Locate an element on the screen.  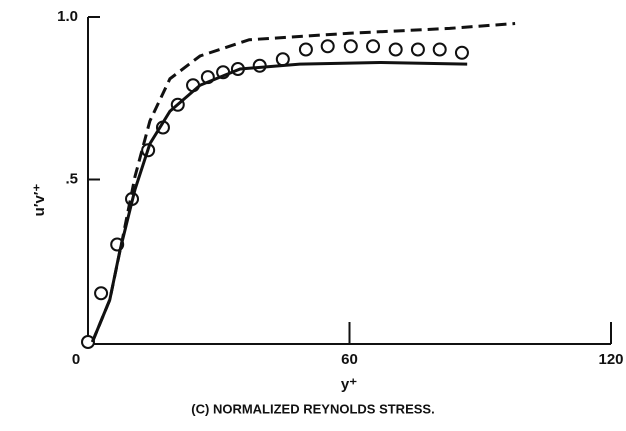
x-tick-label: 0 is located at coordinates (76, 359).